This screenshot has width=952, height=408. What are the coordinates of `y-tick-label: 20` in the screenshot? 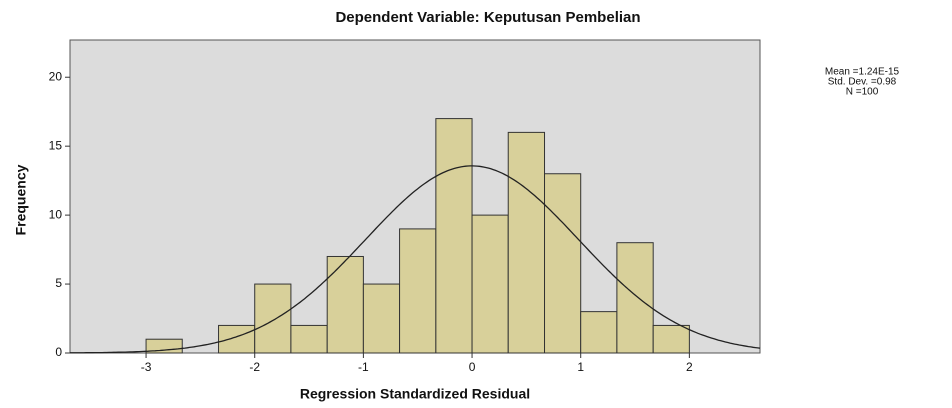 It's located at (56, 76).